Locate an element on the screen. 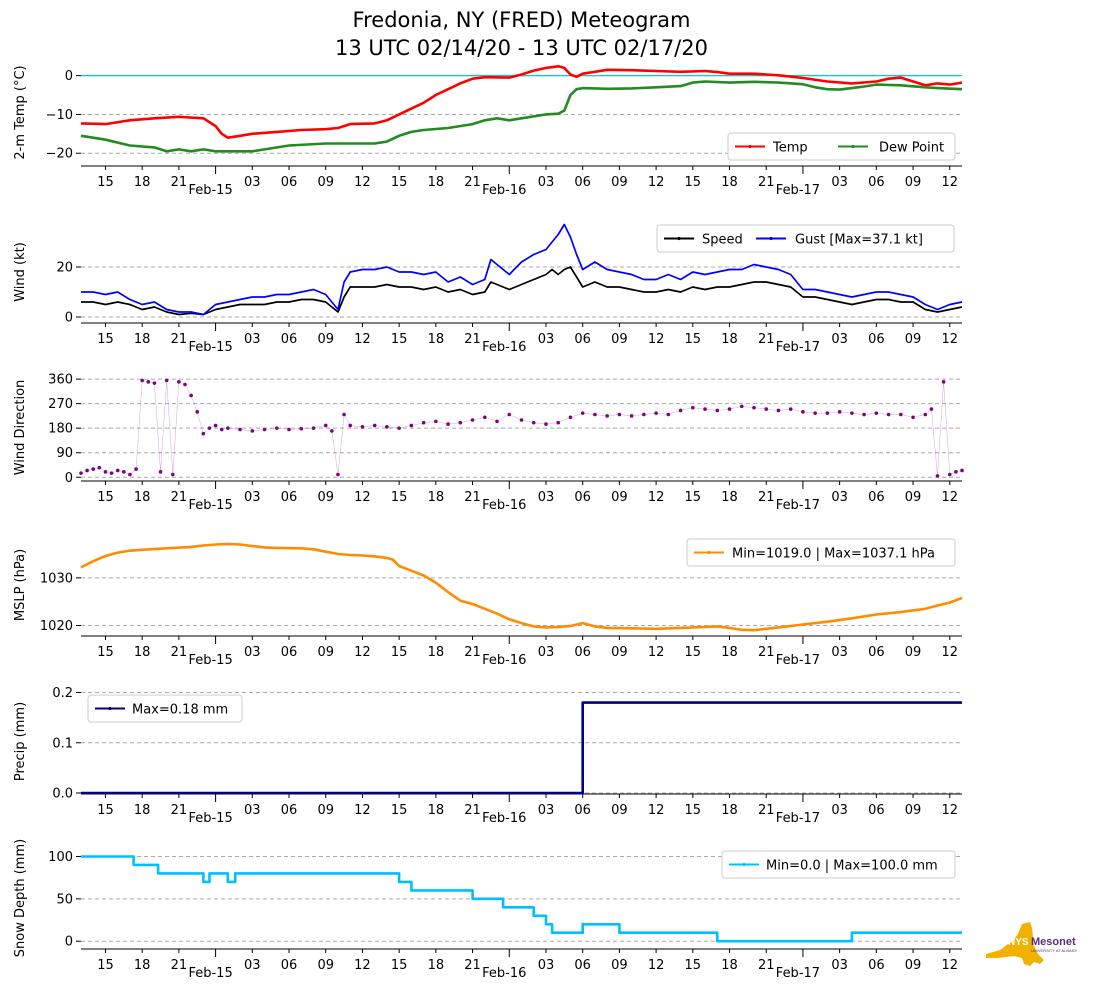 The height and width of the screenshot is (1001, 1094). series-line-dew is located at coordinates (521, 116).